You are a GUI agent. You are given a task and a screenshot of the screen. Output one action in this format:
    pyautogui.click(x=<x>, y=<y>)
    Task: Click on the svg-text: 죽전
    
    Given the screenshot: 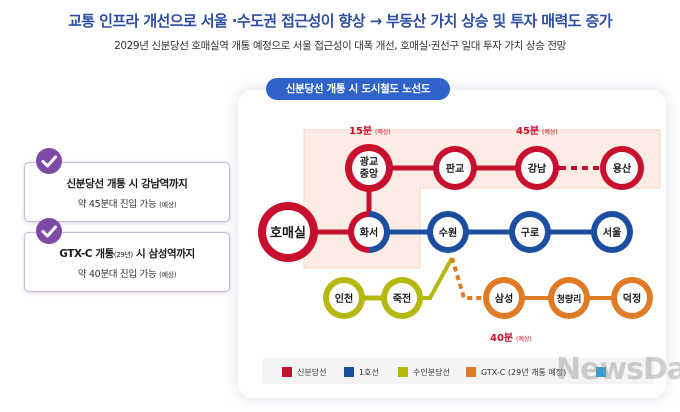 What is the action you would take?
    pyautogui.click(x=402, y=298)
    